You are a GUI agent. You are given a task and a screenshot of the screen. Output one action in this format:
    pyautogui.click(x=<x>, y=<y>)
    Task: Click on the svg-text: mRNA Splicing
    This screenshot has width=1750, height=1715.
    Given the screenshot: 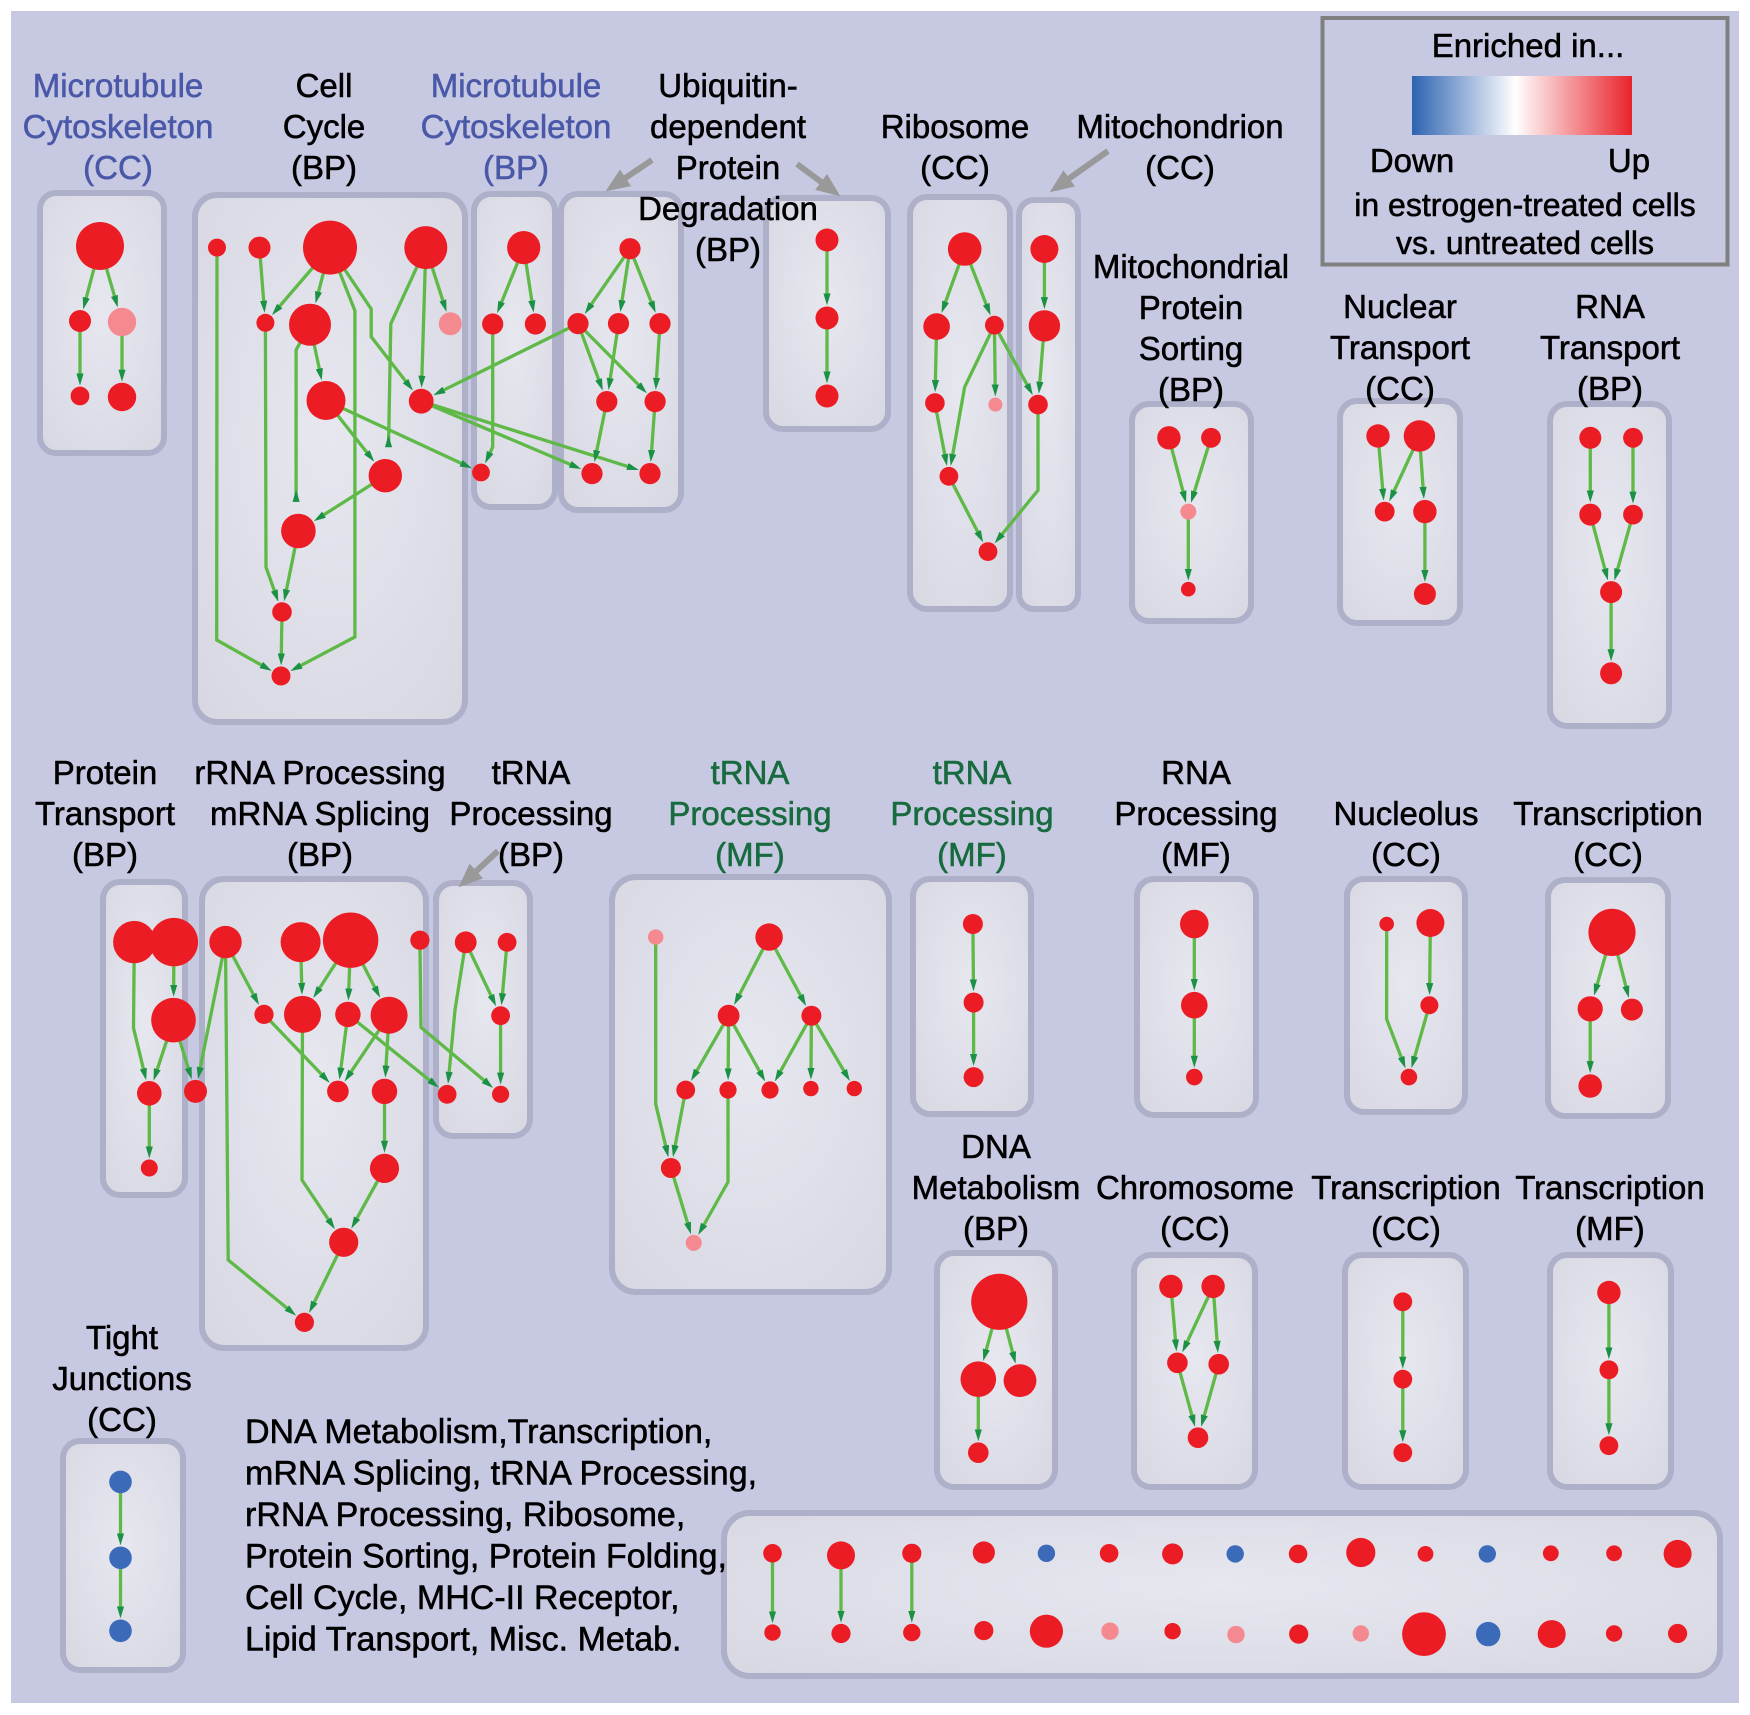 What is the action you would take?
    pyautogui.click(x=320, y=813)
    